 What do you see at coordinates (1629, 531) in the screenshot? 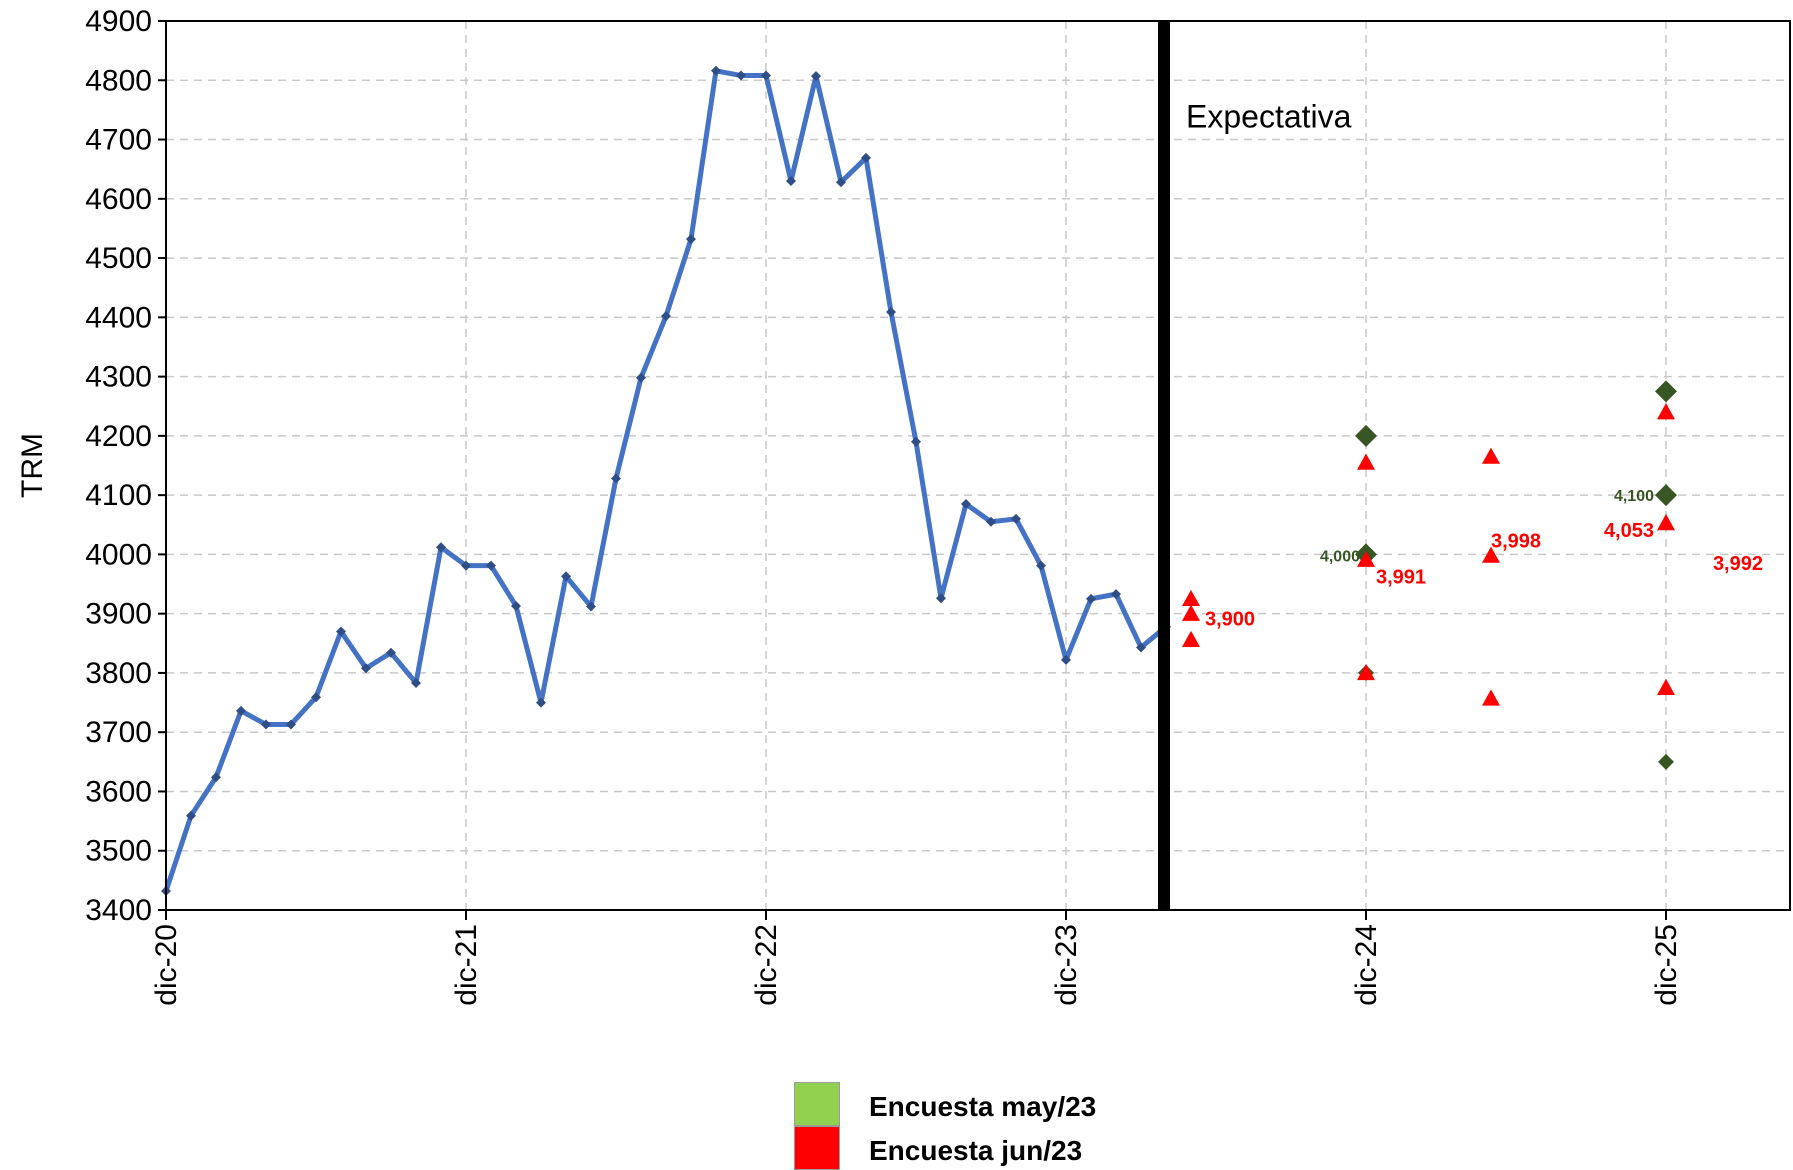
I see `data-label: 4,053` at bounding box center [1629, 531].